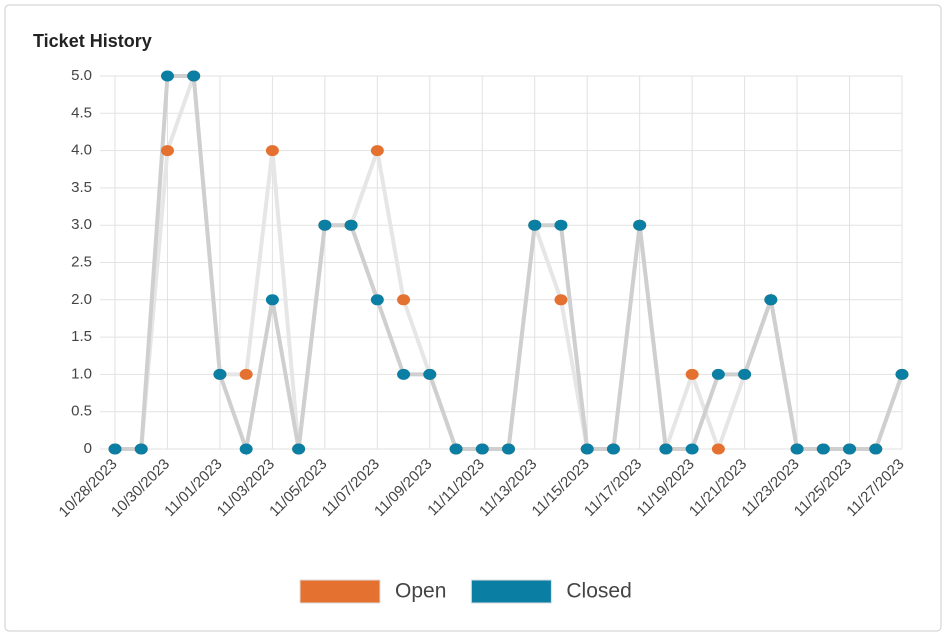  What do you see at coordinates (81, 411) in the screenshot?
I see `y-tick-label: 0.5` at bounding box center [81, 411].